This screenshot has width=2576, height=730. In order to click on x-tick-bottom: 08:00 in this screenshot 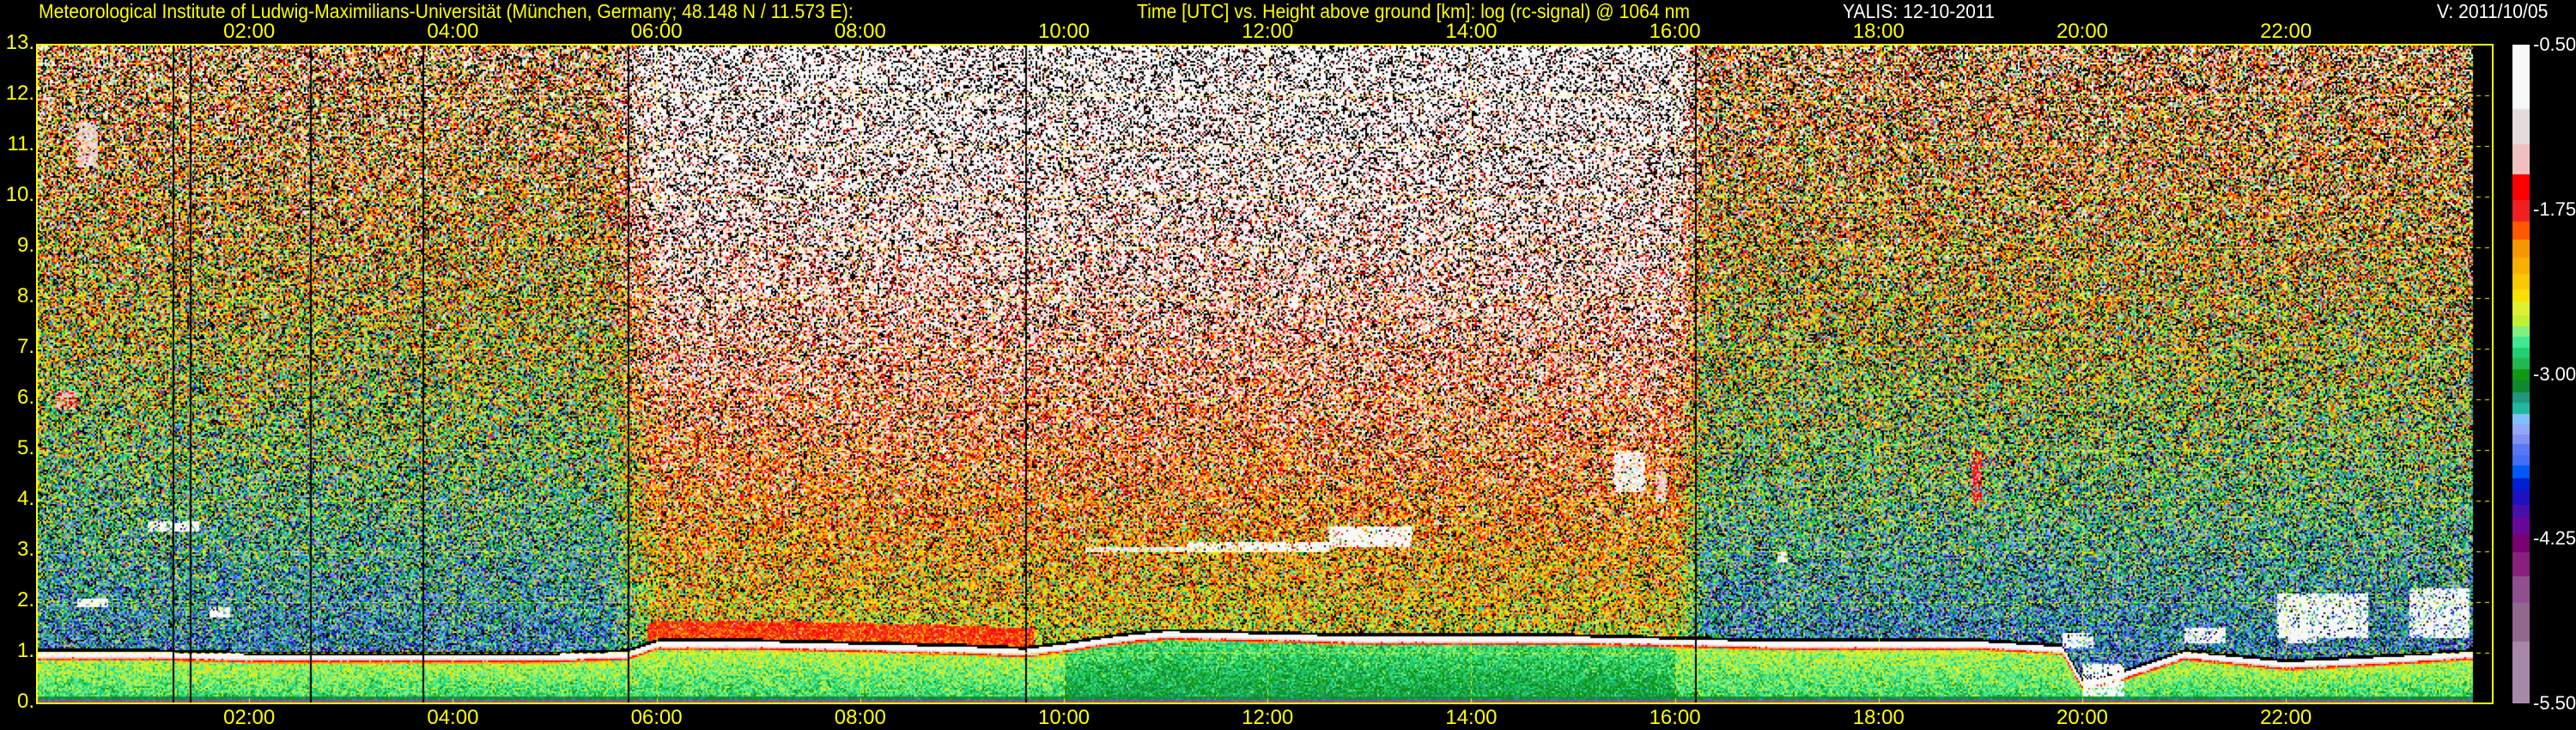, I will do `click(860, 717)`.